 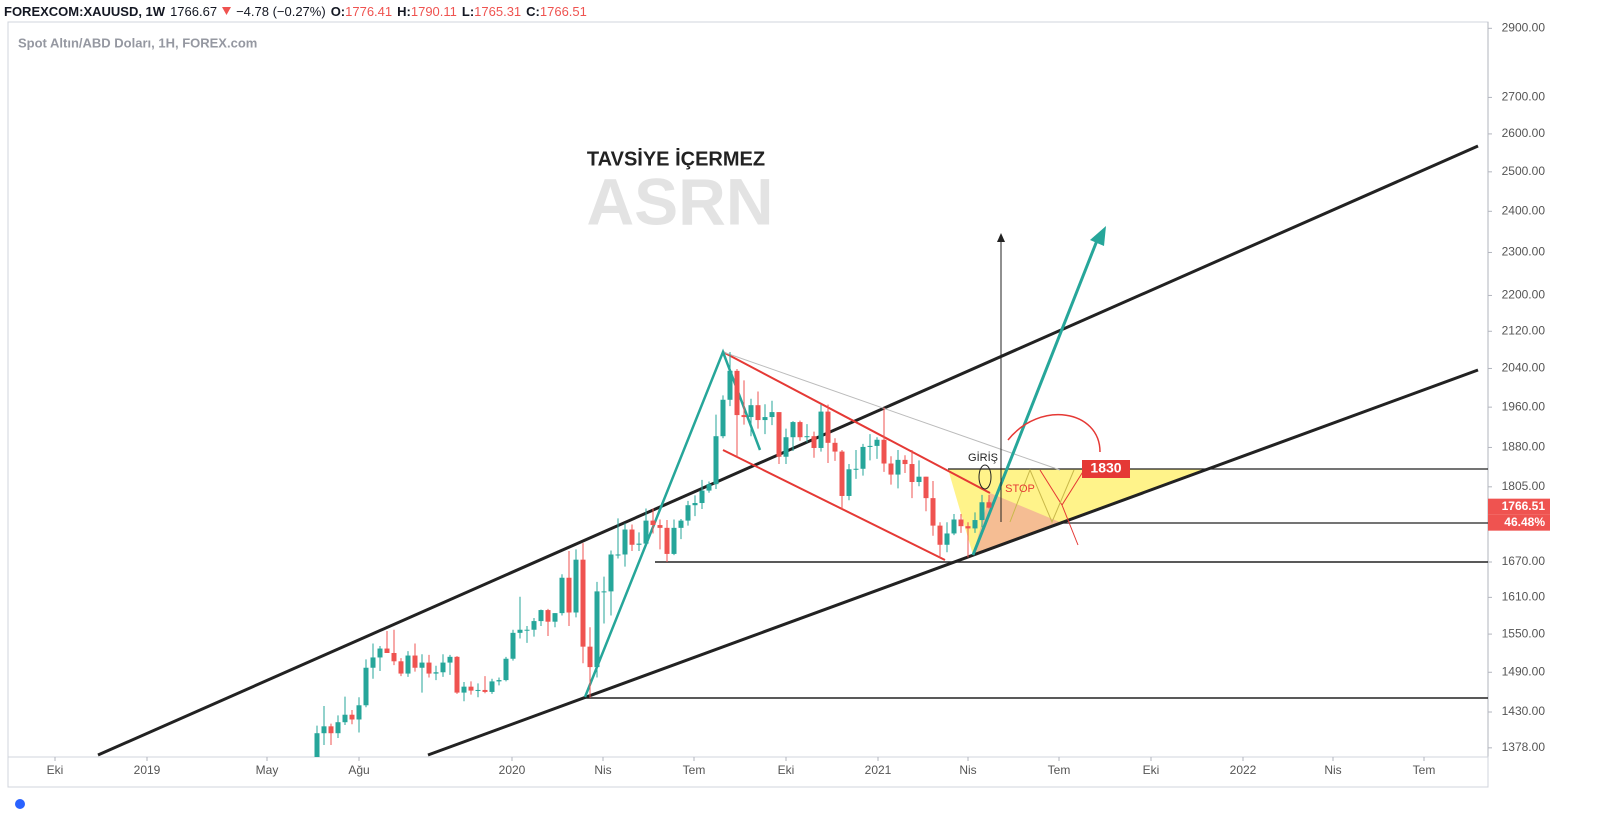 I want to click on y-tick-label: 2040.00, so click(x=1524, y=368).